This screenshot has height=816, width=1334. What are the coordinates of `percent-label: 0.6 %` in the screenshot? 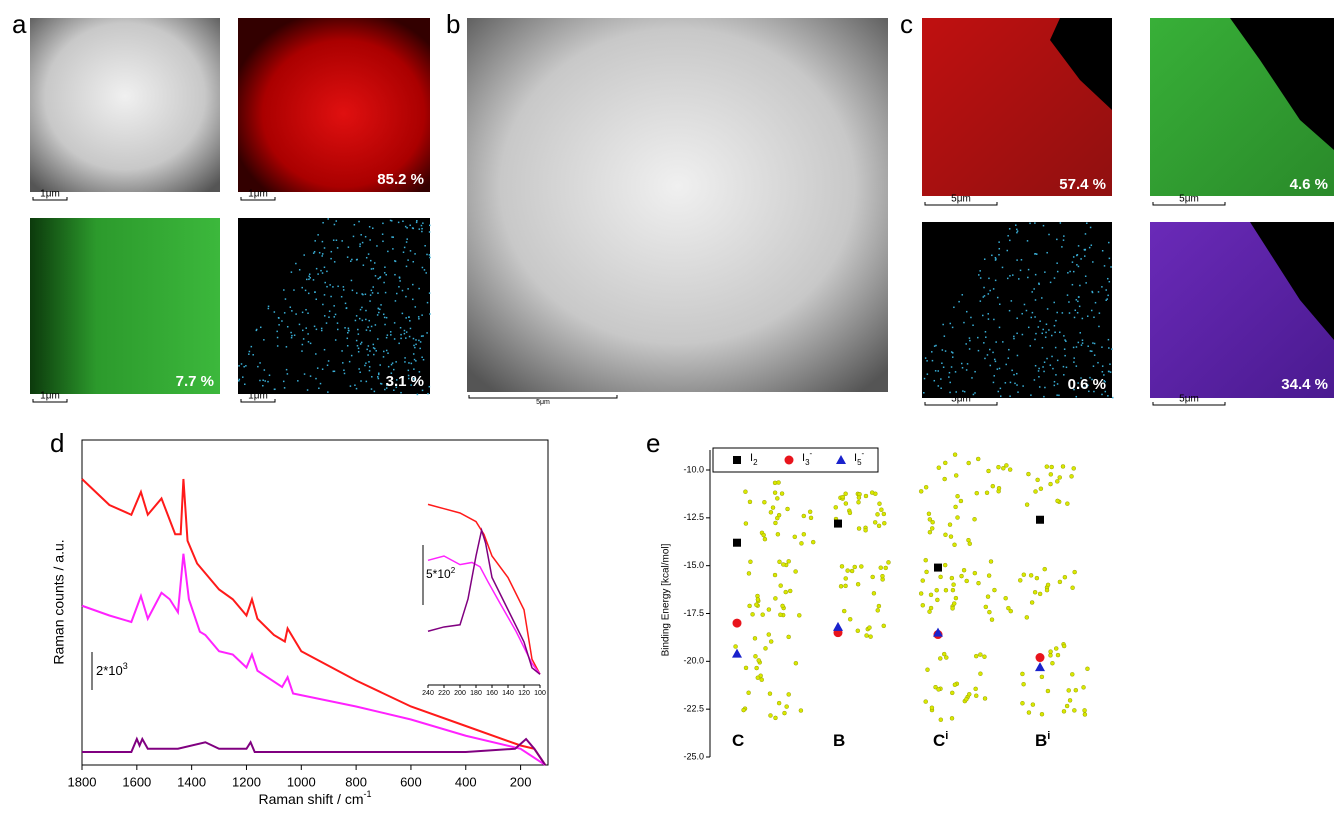 It's located at (1087, 384).